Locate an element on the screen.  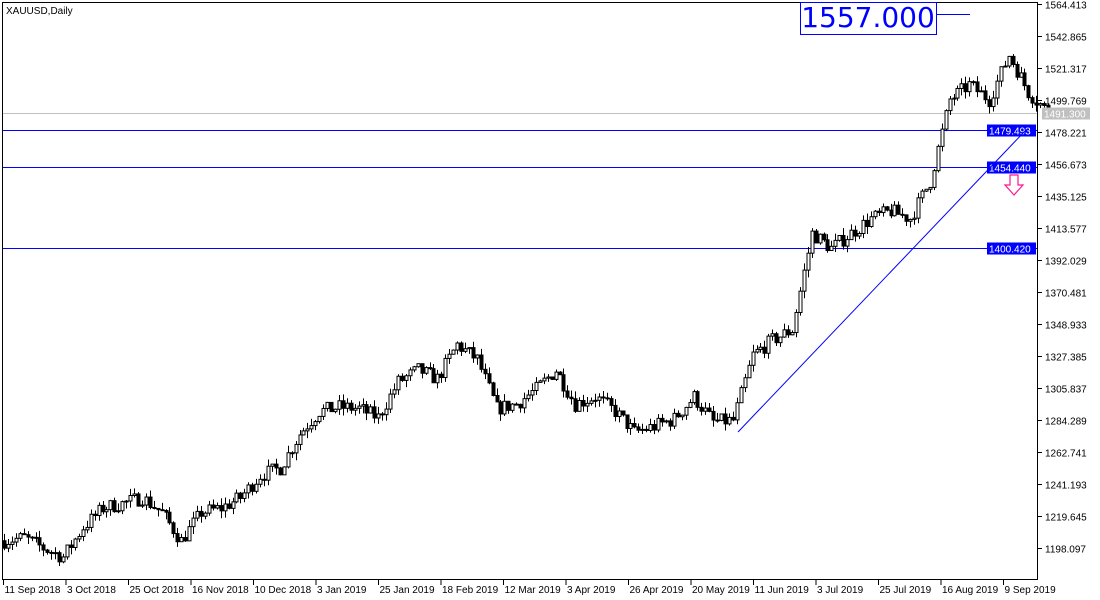
price-label-box: 1557.000 is located at coordinates (885, 18).